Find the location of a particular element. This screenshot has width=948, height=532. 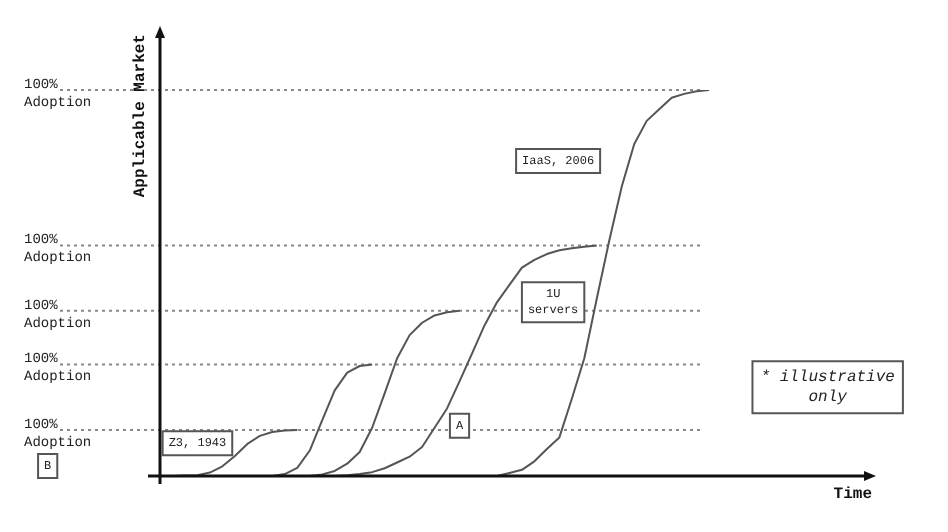

y-axis-title: Applicable Market is located at coordinates (141, 115).